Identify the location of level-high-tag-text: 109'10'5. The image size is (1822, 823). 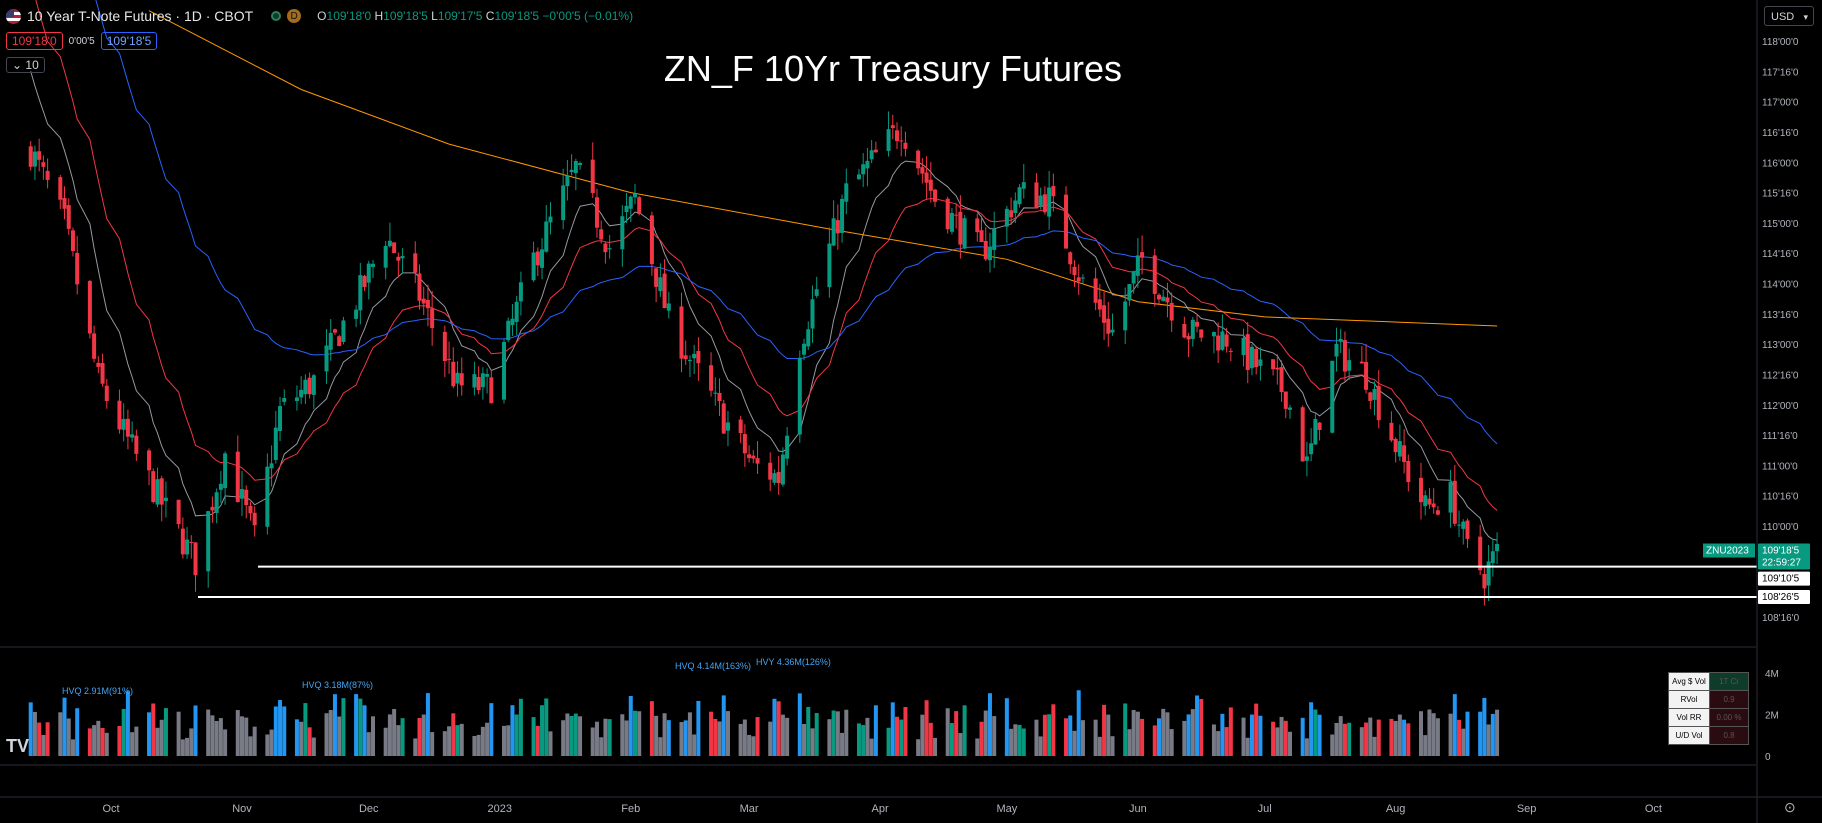
(1781, 579).